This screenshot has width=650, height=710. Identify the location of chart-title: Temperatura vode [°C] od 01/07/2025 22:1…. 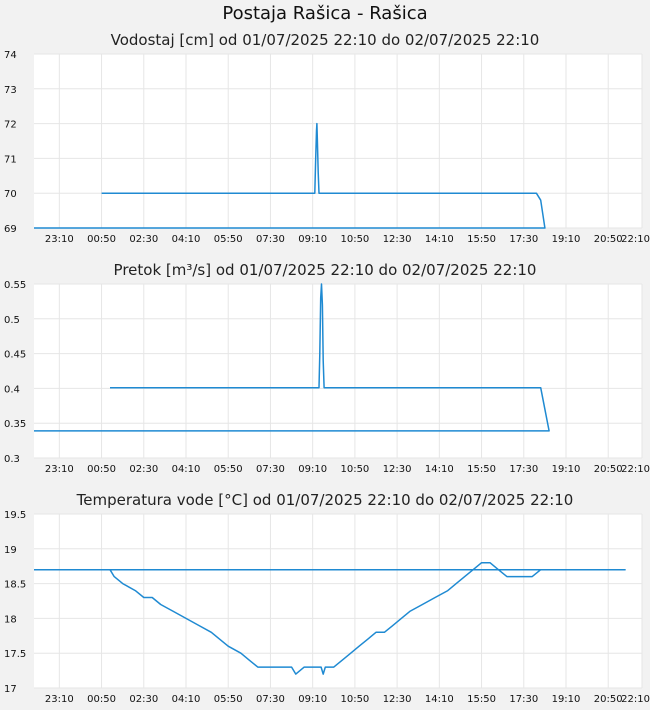
(325, 500).